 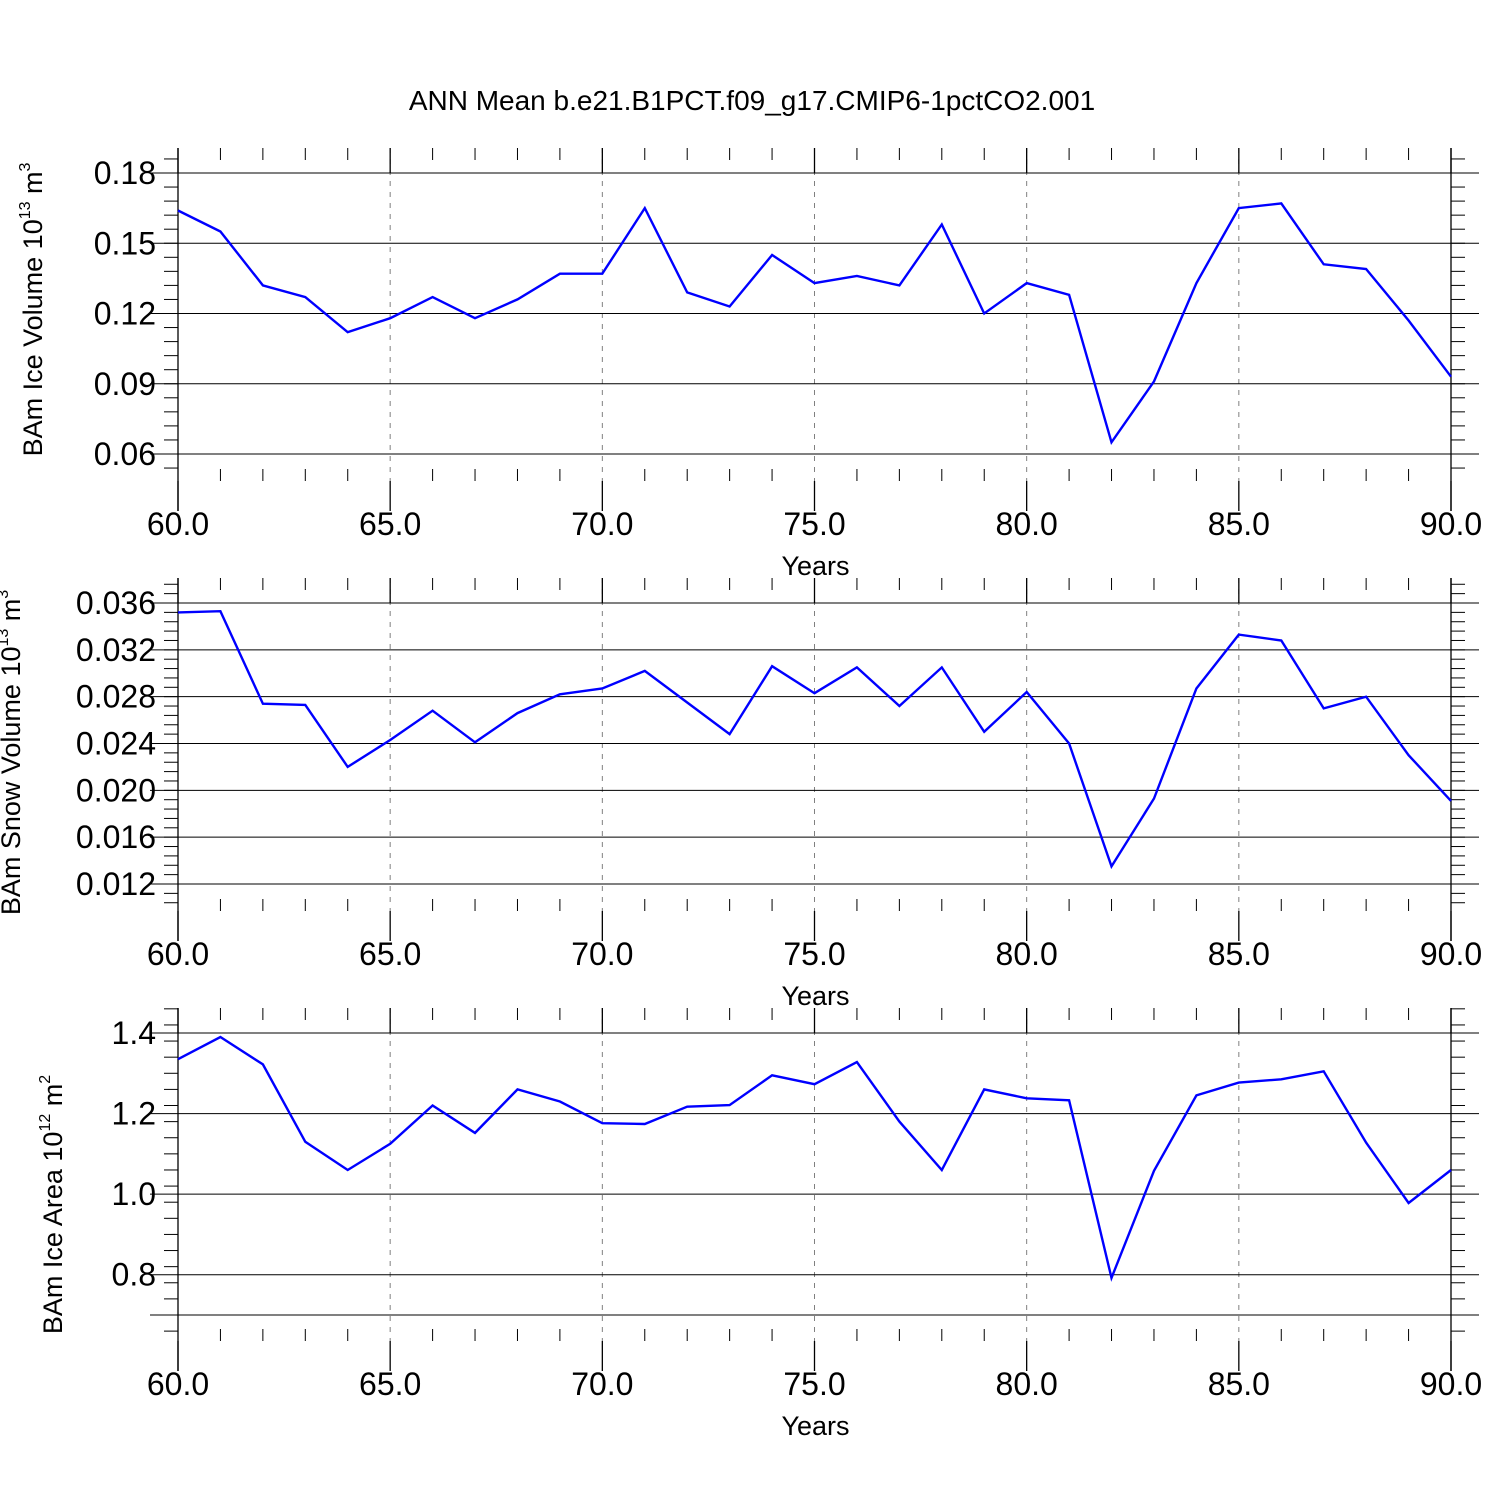 What do you see at coordinates (116, 650) in the screenshot?
I see `y-tick-label: 0.032` at bounding box center [116, 650].